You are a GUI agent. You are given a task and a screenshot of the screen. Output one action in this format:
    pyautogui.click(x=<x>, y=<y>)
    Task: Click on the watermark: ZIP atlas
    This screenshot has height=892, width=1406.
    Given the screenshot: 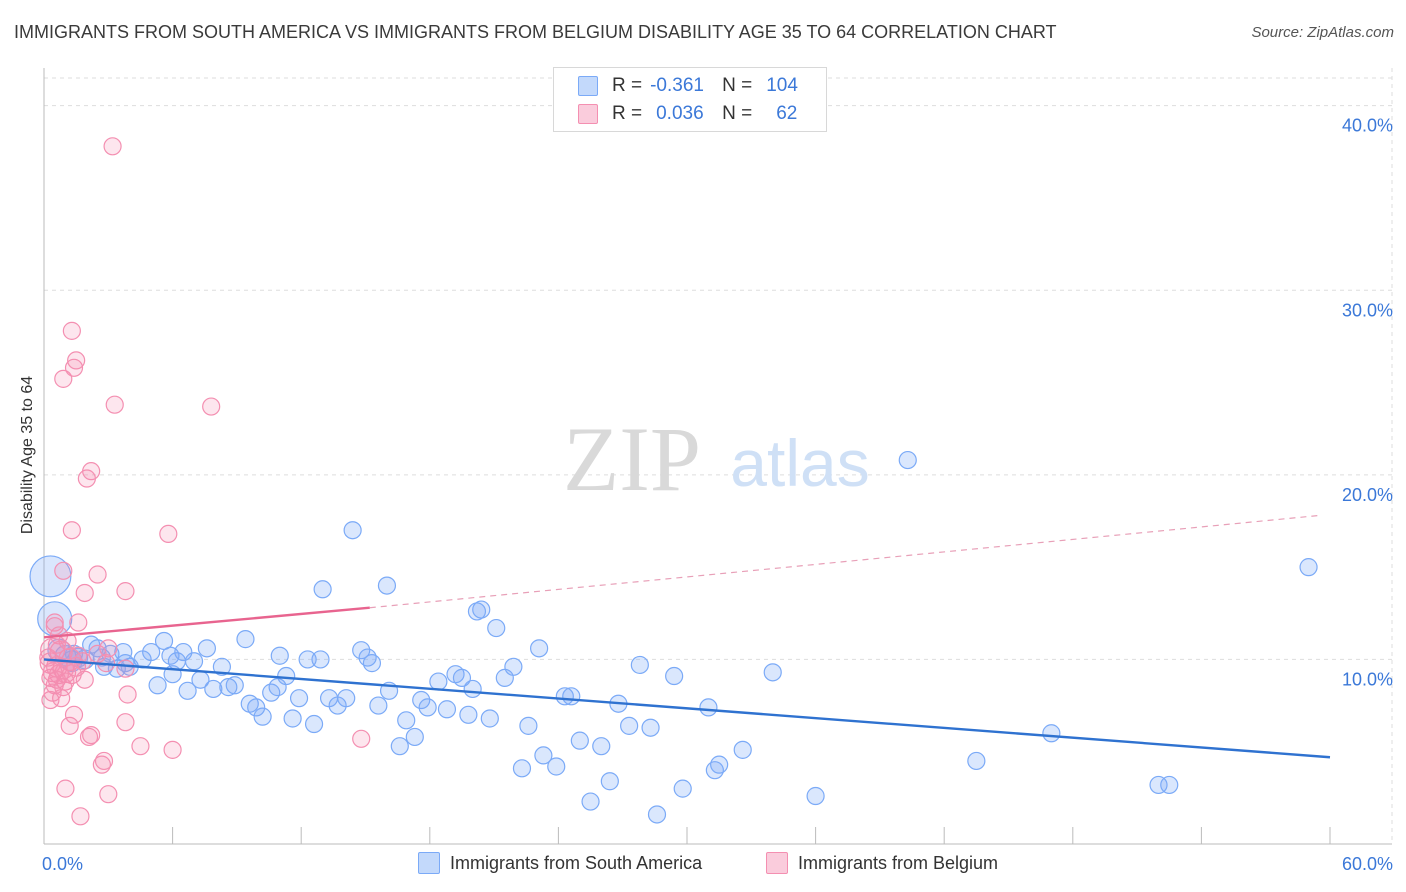 What is the action you would take?
    pyautogui.click(x=716, y=459)
    